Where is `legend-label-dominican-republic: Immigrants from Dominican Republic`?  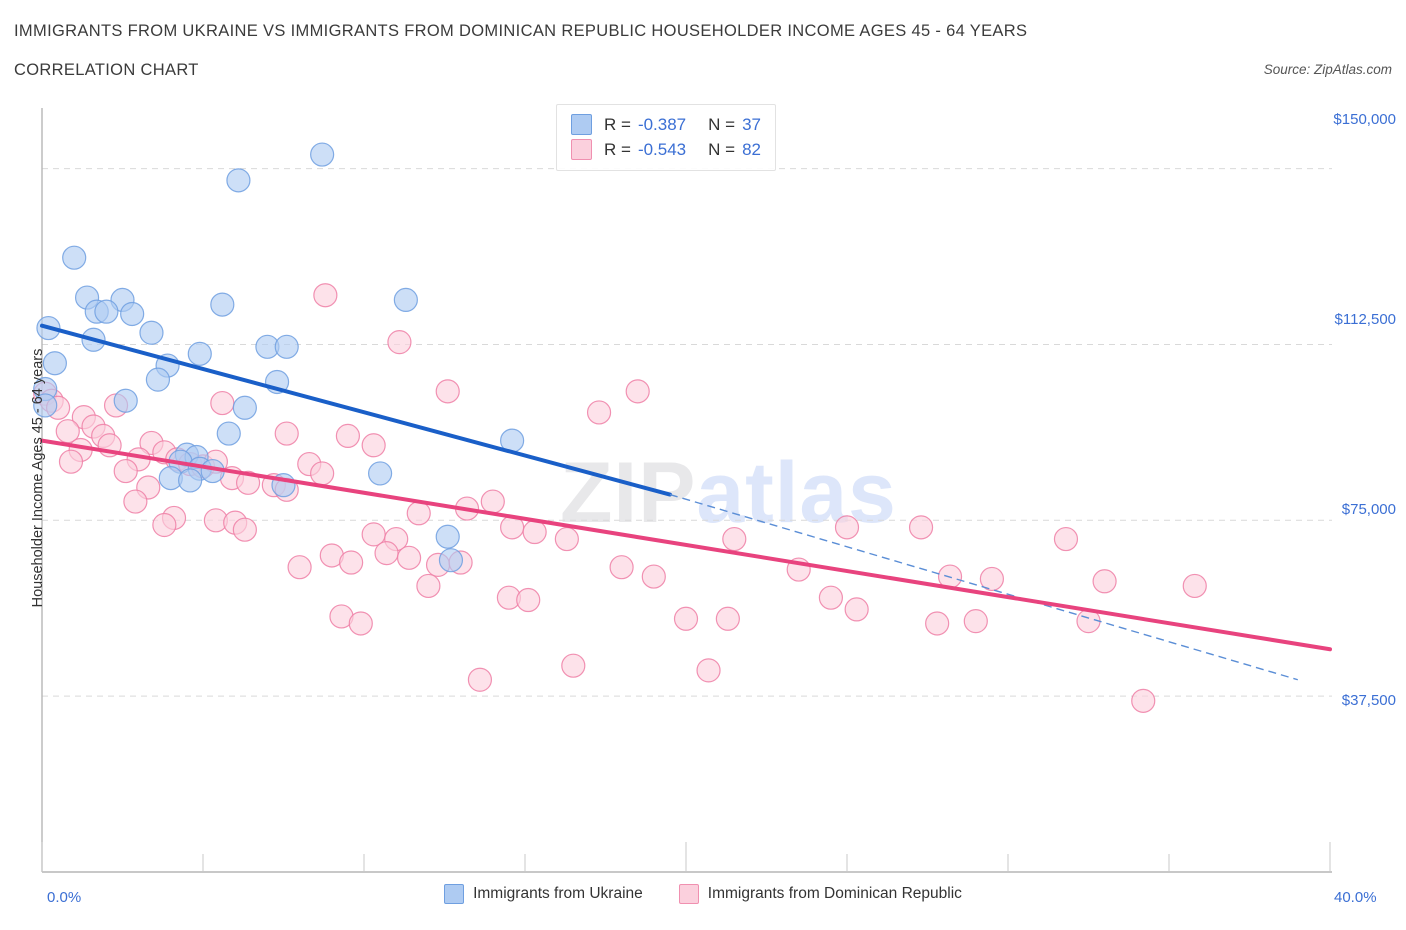 legend-label-dominican-republic: Immigrants from Dominican Republic is located at coordinates (834, 893).